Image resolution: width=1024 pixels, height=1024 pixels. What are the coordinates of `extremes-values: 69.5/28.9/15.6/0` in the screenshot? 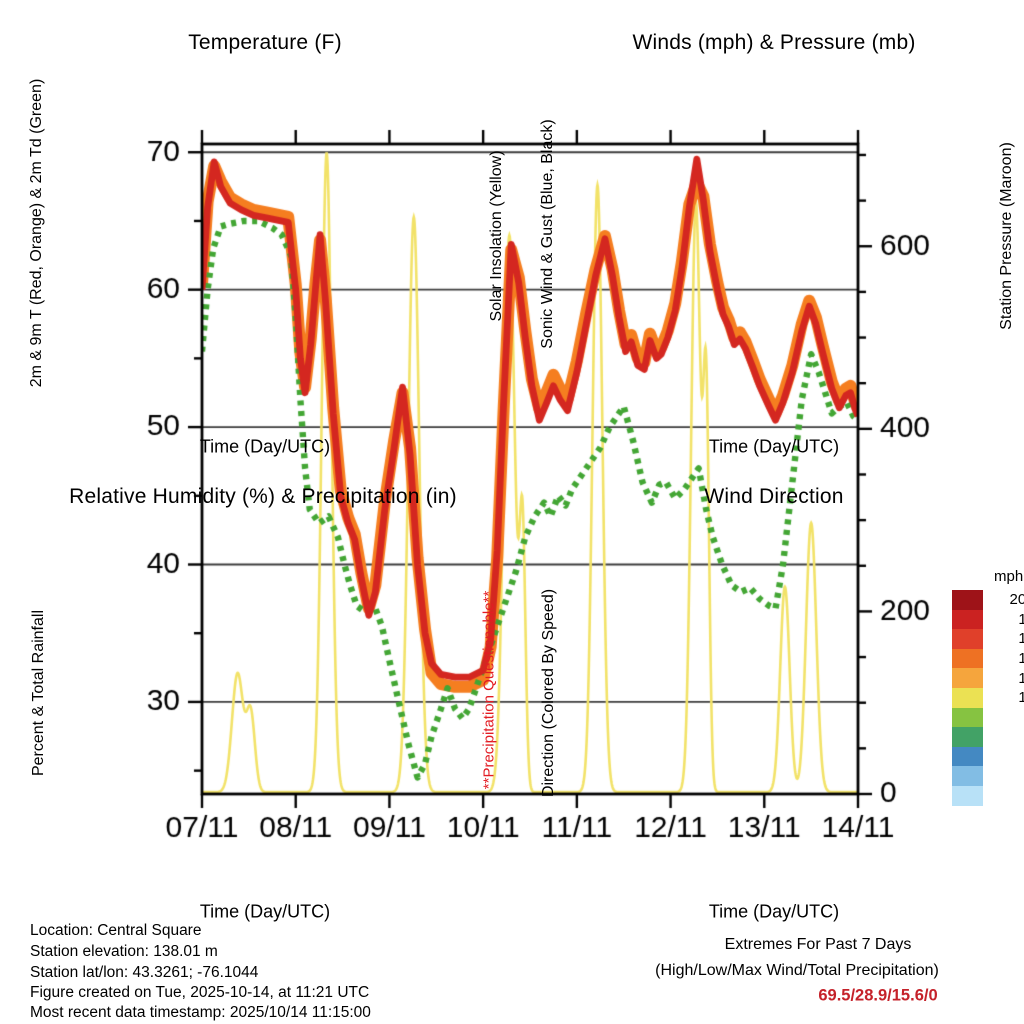 It's located at (878, 995).